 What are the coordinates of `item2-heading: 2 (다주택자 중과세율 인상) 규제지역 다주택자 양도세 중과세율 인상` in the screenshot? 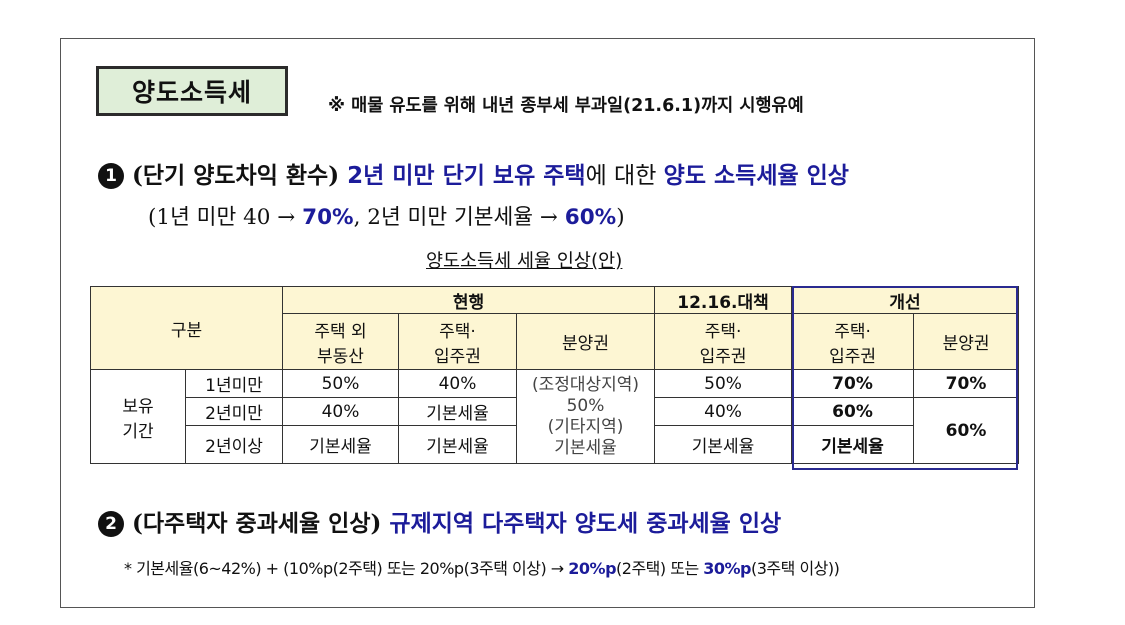 It's located at (439, 521).